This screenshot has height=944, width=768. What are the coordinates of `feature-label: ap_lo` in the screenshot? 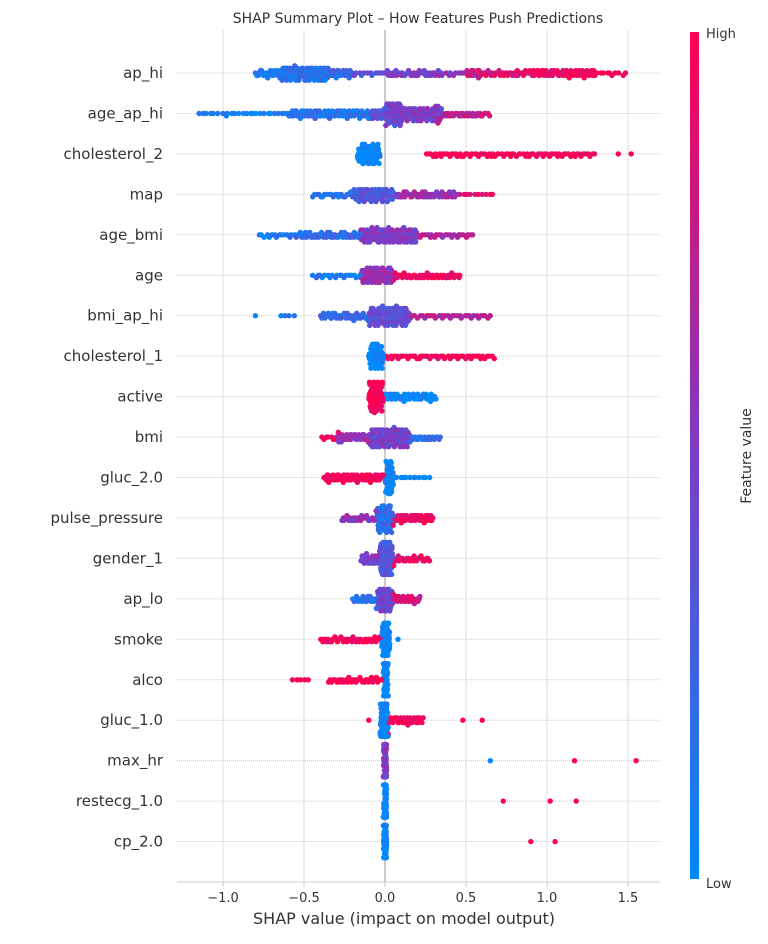 It's located at (143, 599).